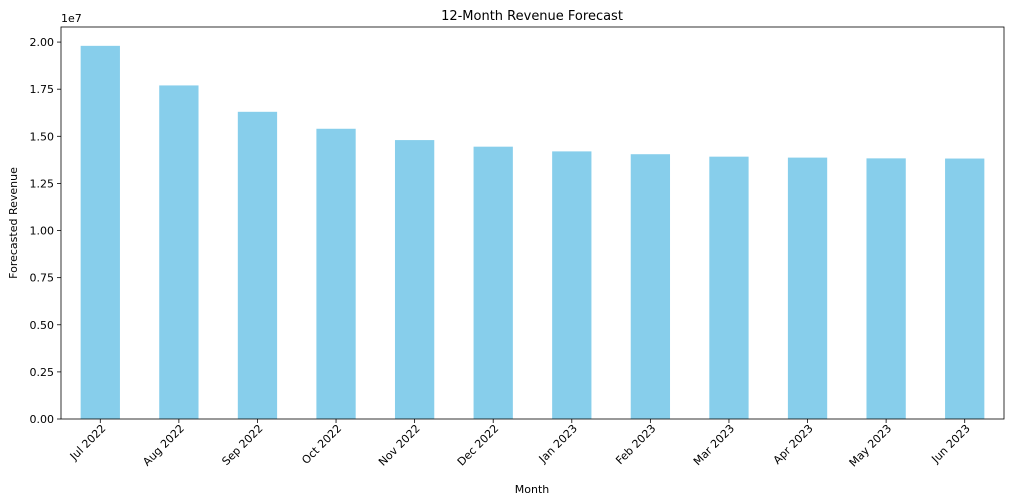 Image resolution: width=1012 pixels, height=504 pixels. What do you see at coordinates (42, 183) in the screenshot?
I see `y-tick-label: 1.25` at bounding box center [42, 183].